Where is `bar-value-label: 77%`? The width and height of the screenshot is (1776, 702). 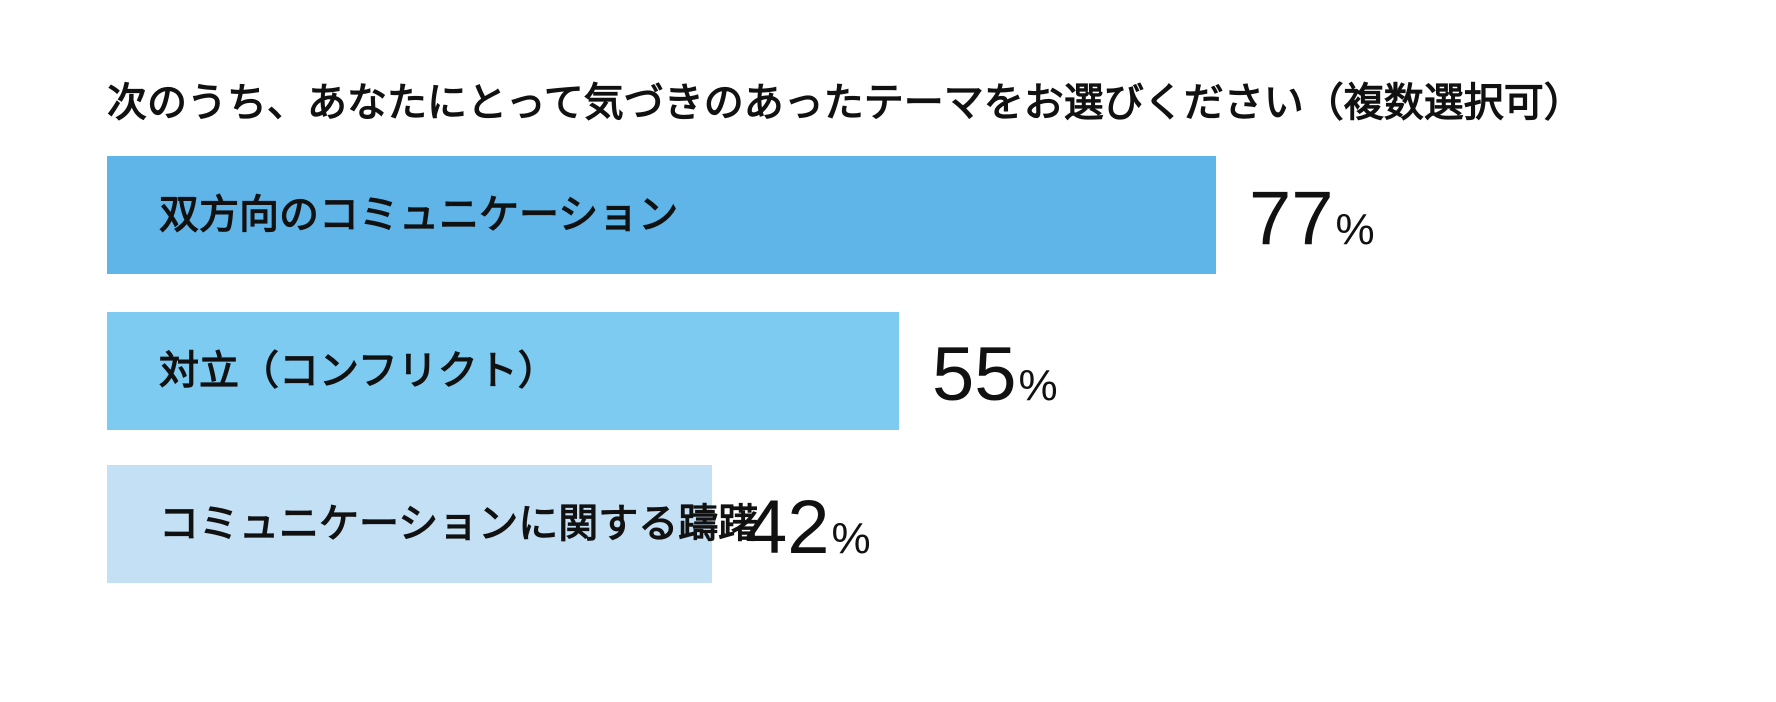 bar-value-label: 77% is located at coordinates (1312, 219).